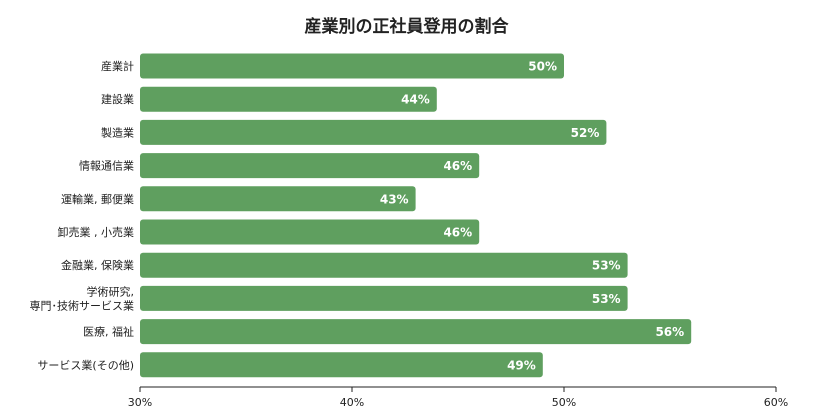 The height and width of the screenshot is (410, 813). Describe the element at coordinates (97, 199) in the screenshot. I see `category-label: 運輸業, 郵便業` at that location.